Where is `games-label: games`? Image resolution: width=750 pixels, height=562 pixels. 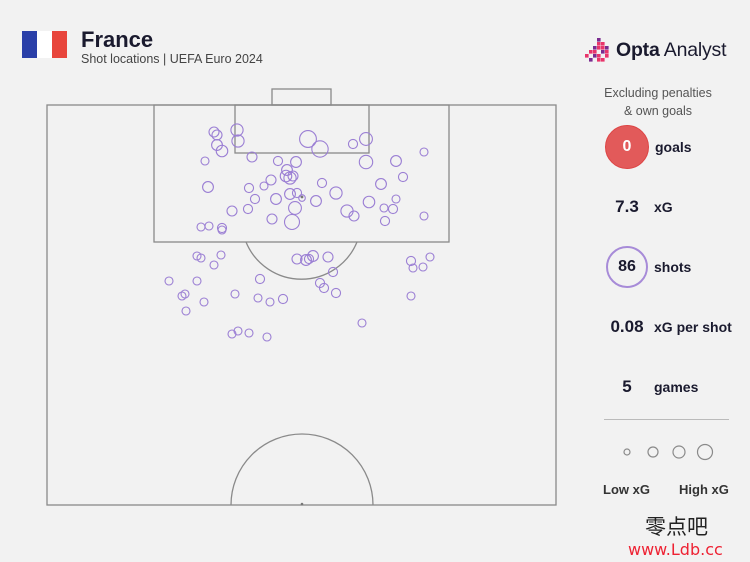
games-label: games is located at coordinates (676, 387).